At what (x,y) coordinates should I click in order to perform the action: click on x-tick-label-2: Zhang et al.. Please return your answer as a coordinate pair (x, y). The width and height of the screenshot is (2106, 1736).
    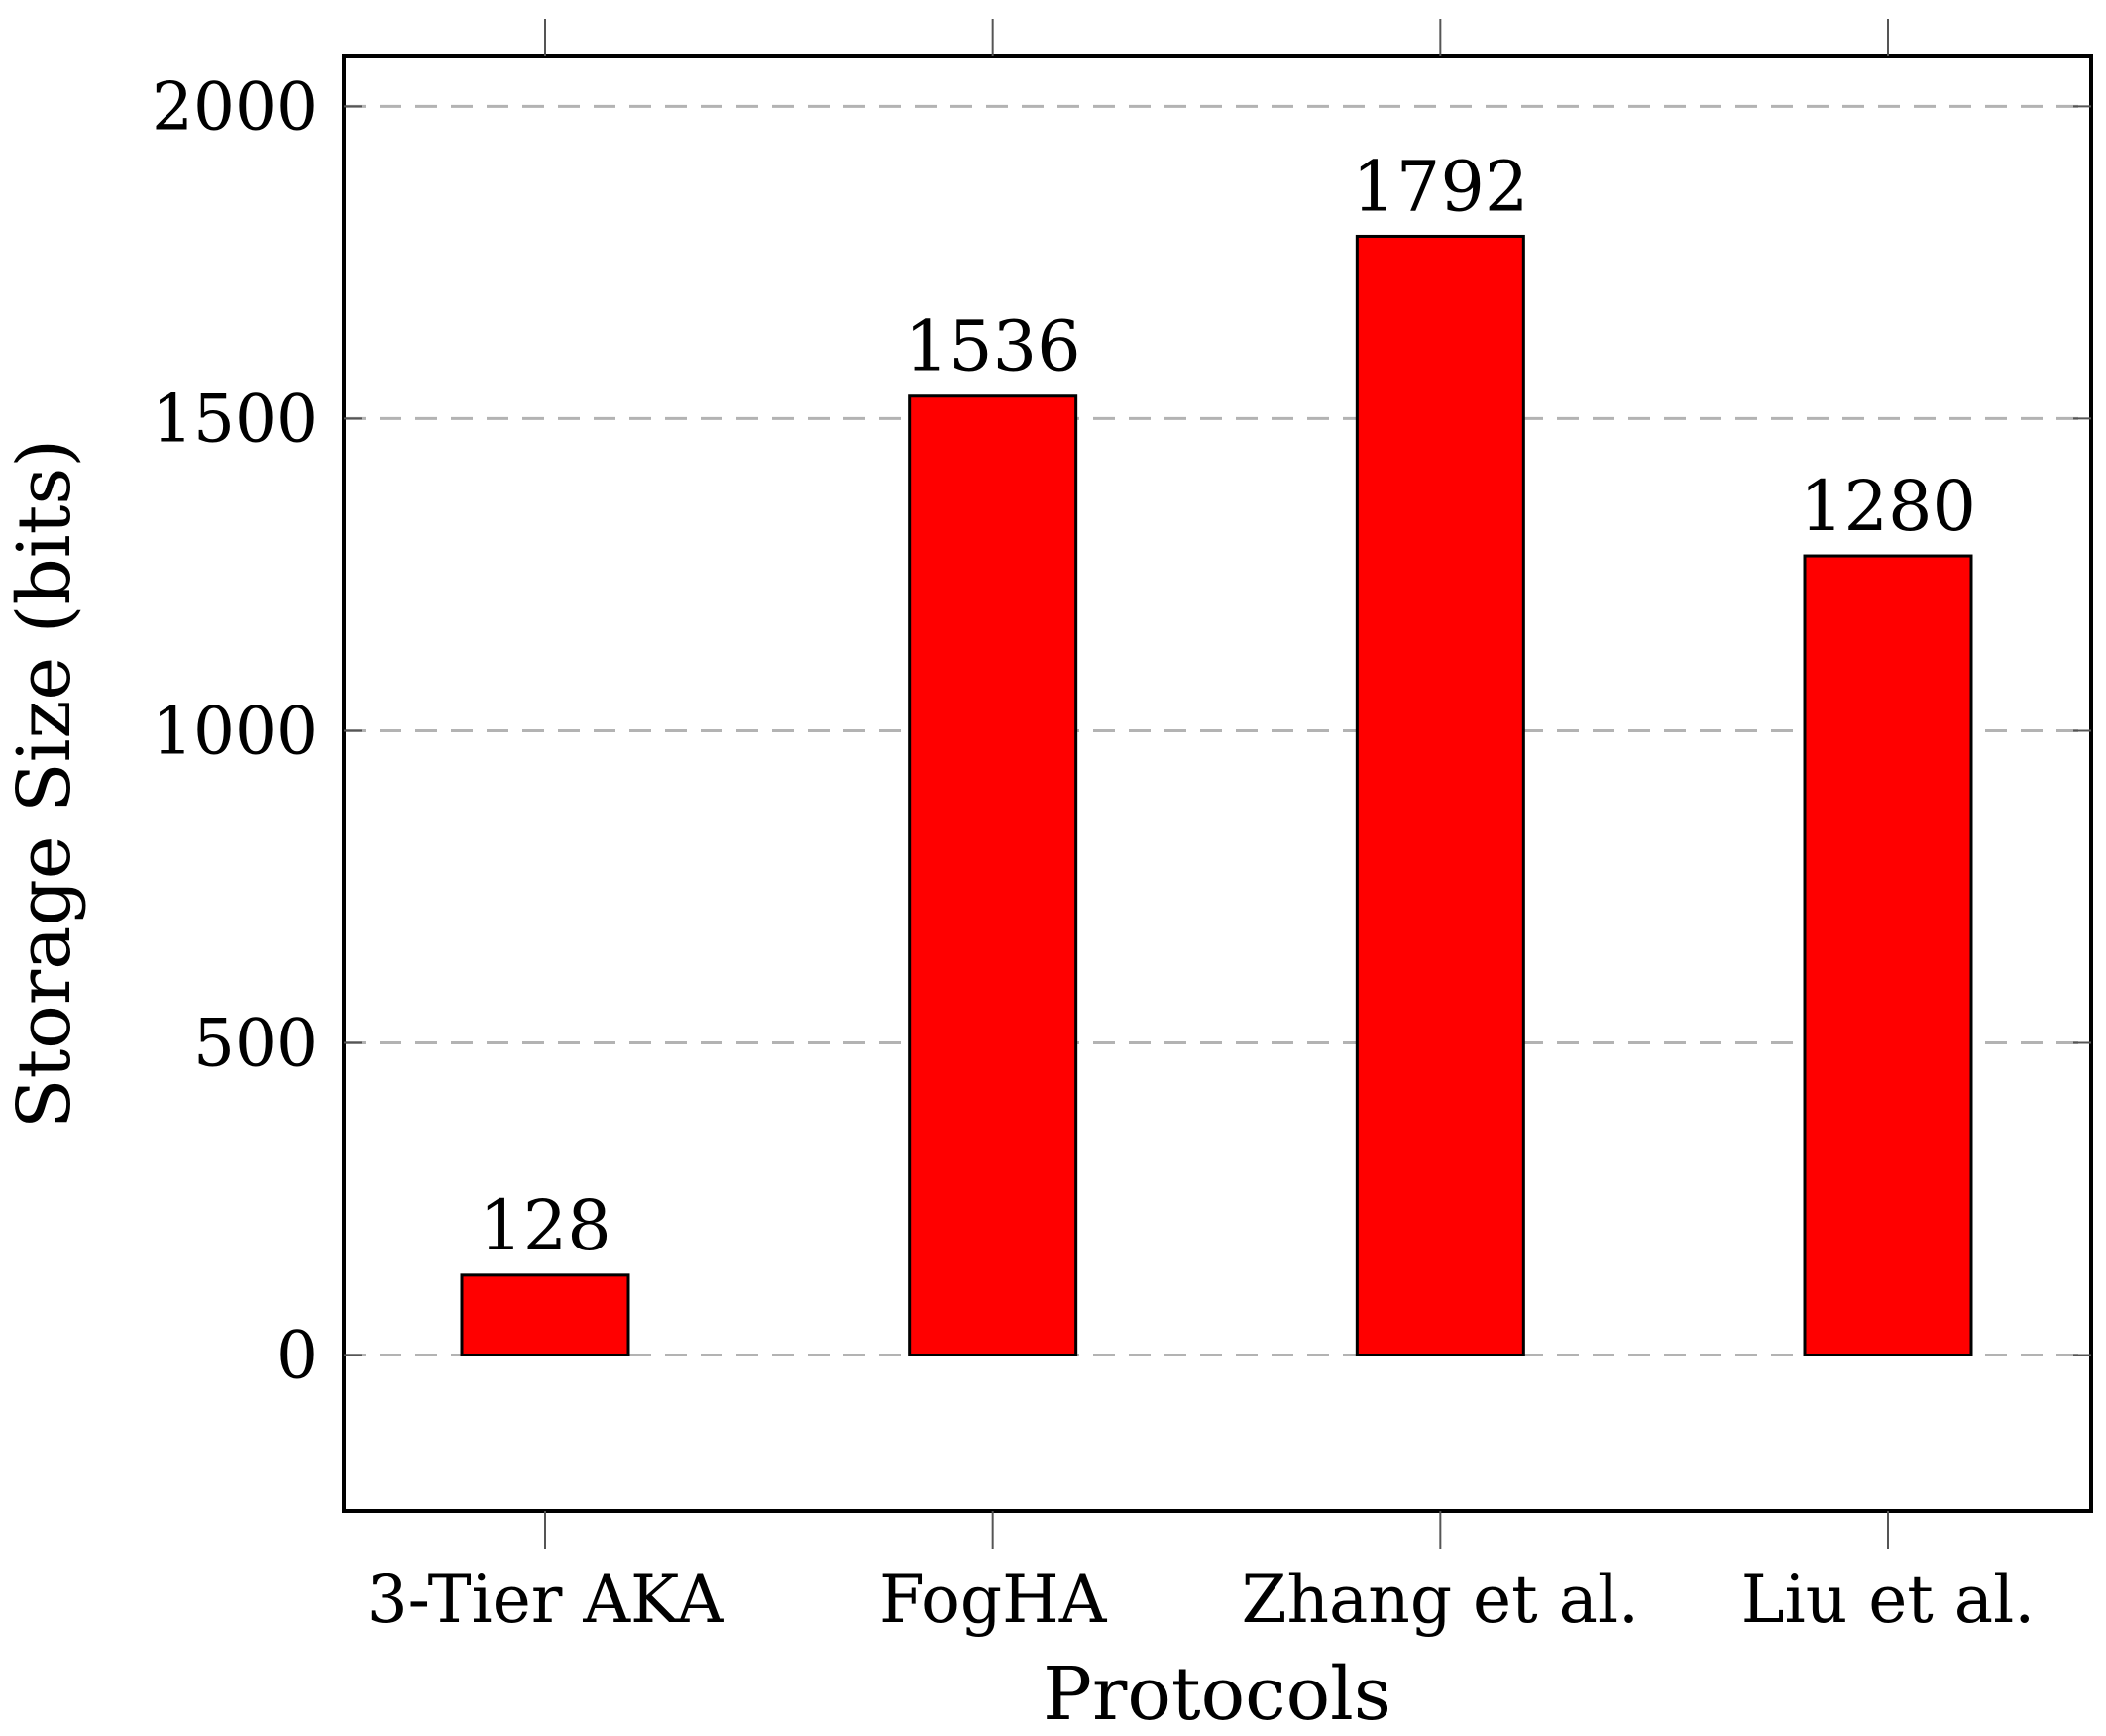
    Looking at the image, I should click on (1441, 1600).